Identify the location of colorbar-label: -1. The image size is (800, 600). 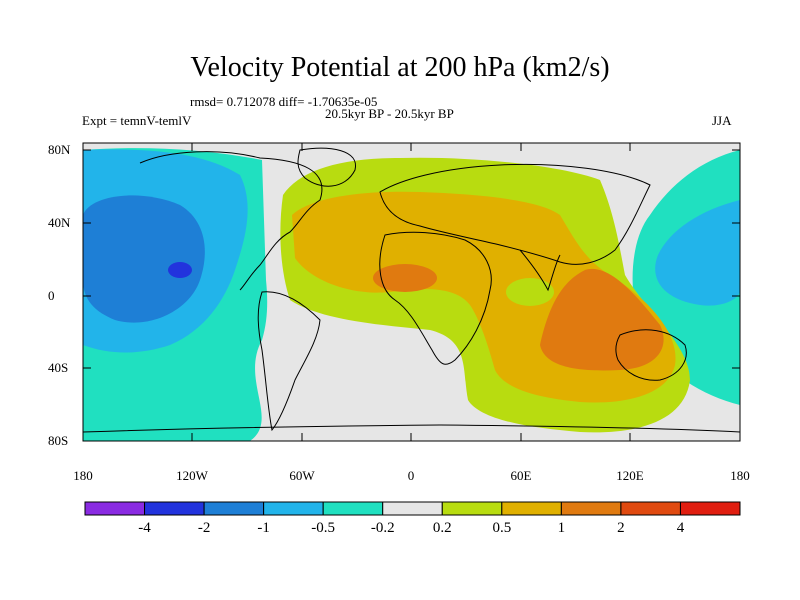
(263, 528).